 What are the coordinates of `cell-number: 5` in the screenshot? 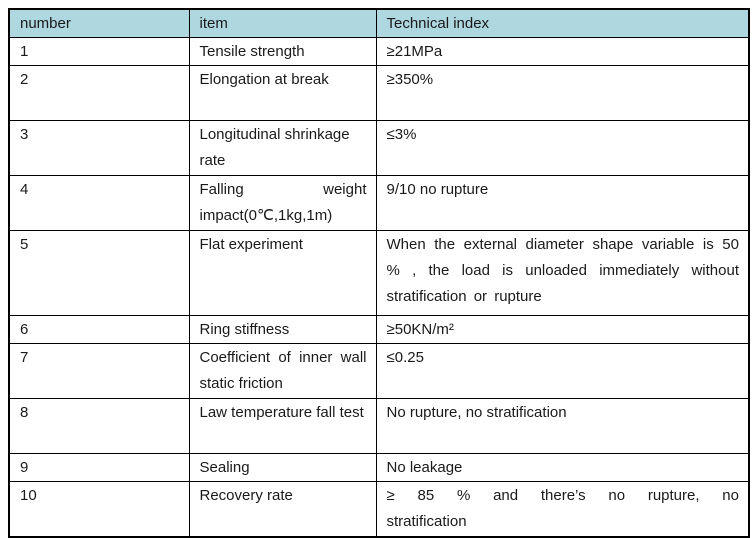 It's located at (99, 273).